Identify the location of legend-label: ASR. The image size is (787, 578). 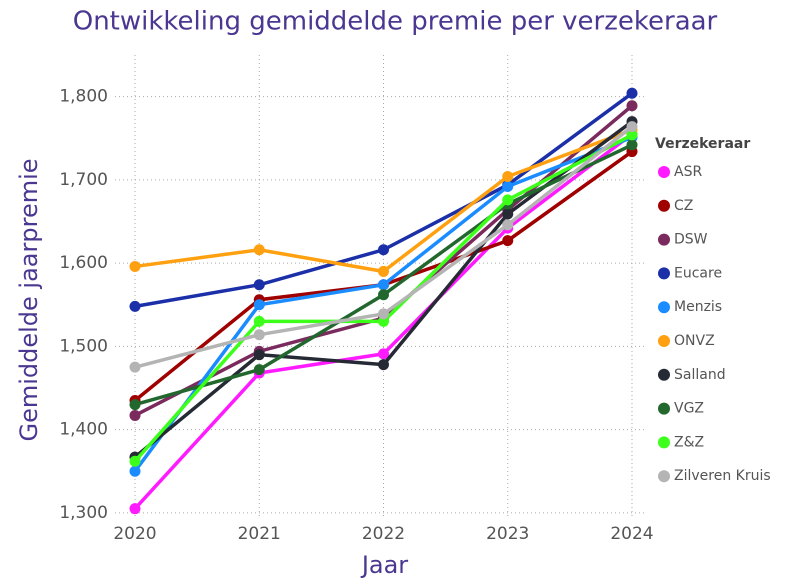
(688, 172).